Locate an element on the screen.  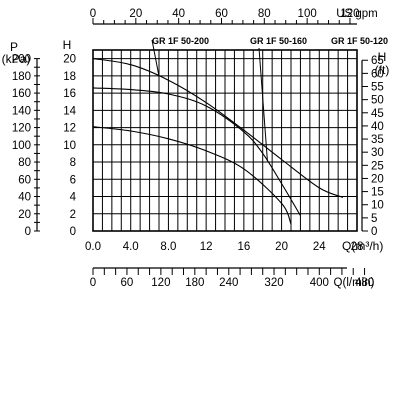
x-tick-label: 12 is located at coordinates (206, 247).